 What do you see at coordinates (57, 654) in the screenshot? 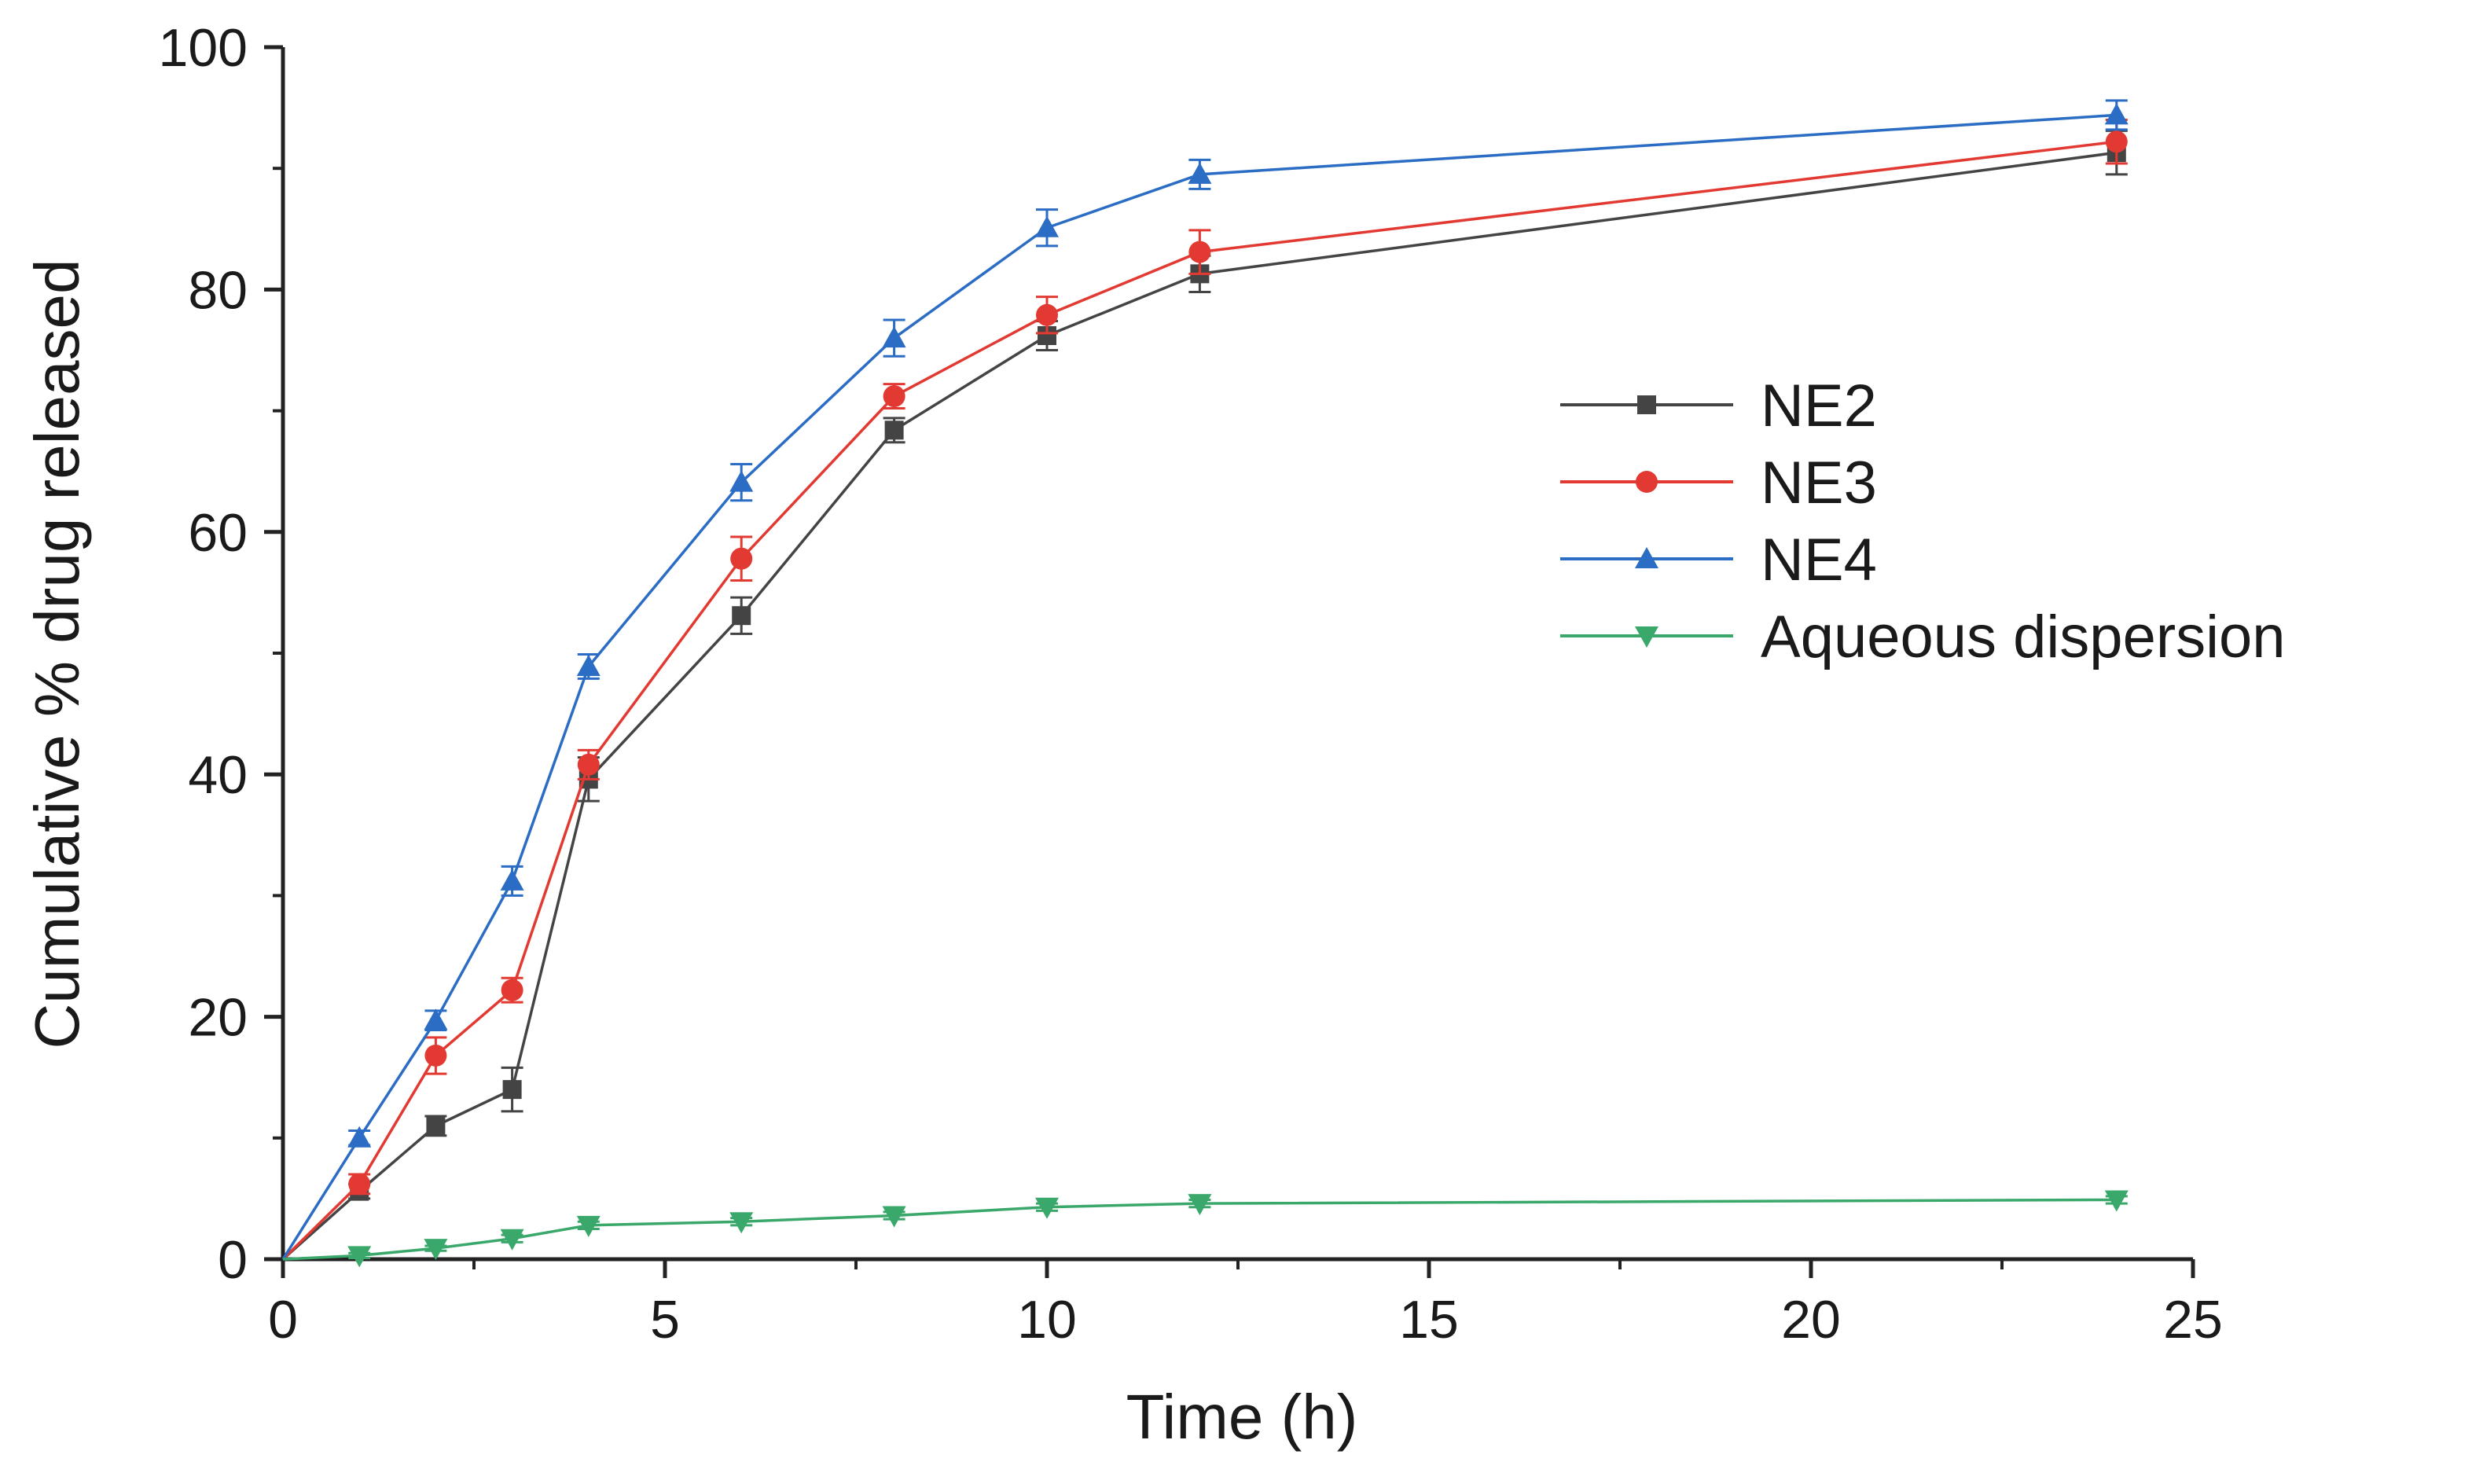
I see `y-axis-label: Cumulative % drug released` at bounding box center [57, 654].